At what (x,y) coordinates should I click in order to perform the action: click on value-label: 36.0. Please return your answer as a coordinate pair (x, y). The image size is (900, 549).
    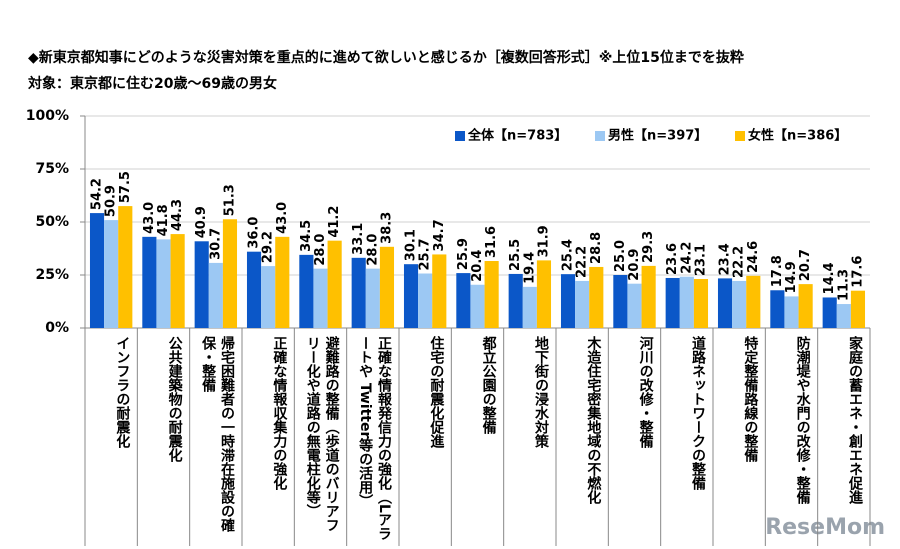
    Looking at the image, I should click on (254, 233).